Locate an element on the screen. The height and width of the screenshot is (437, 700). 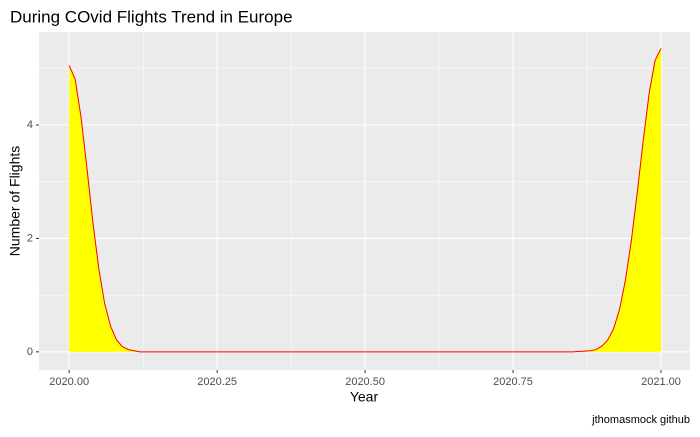
x-tick-label: 2021.00 is located at coordinates (661, 382).